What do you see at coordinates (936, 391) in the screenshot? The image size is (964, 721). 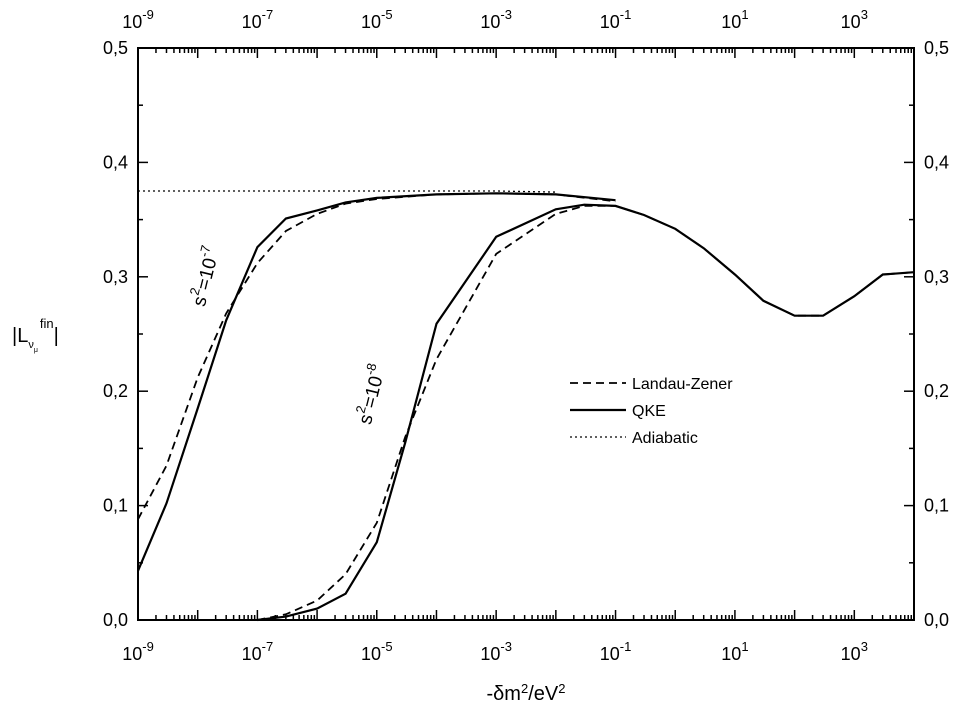 I see `y-tick-label-right: 0,2` at bounding box center [936, 391].